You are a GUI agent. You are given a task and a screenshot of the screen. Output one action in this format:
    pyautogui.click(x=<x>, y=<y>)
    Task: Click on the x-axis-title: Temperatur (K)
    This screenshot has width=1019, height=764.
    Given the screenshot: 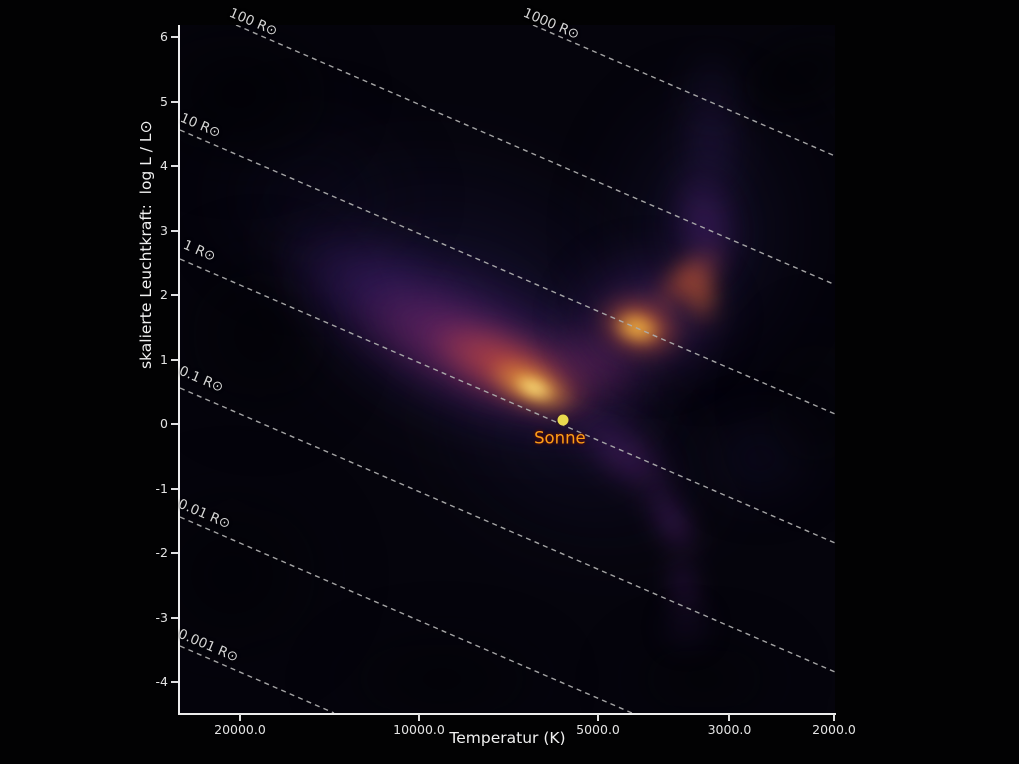 What is the action you would take?
    pyautogui.click(x=507, y=738)
    